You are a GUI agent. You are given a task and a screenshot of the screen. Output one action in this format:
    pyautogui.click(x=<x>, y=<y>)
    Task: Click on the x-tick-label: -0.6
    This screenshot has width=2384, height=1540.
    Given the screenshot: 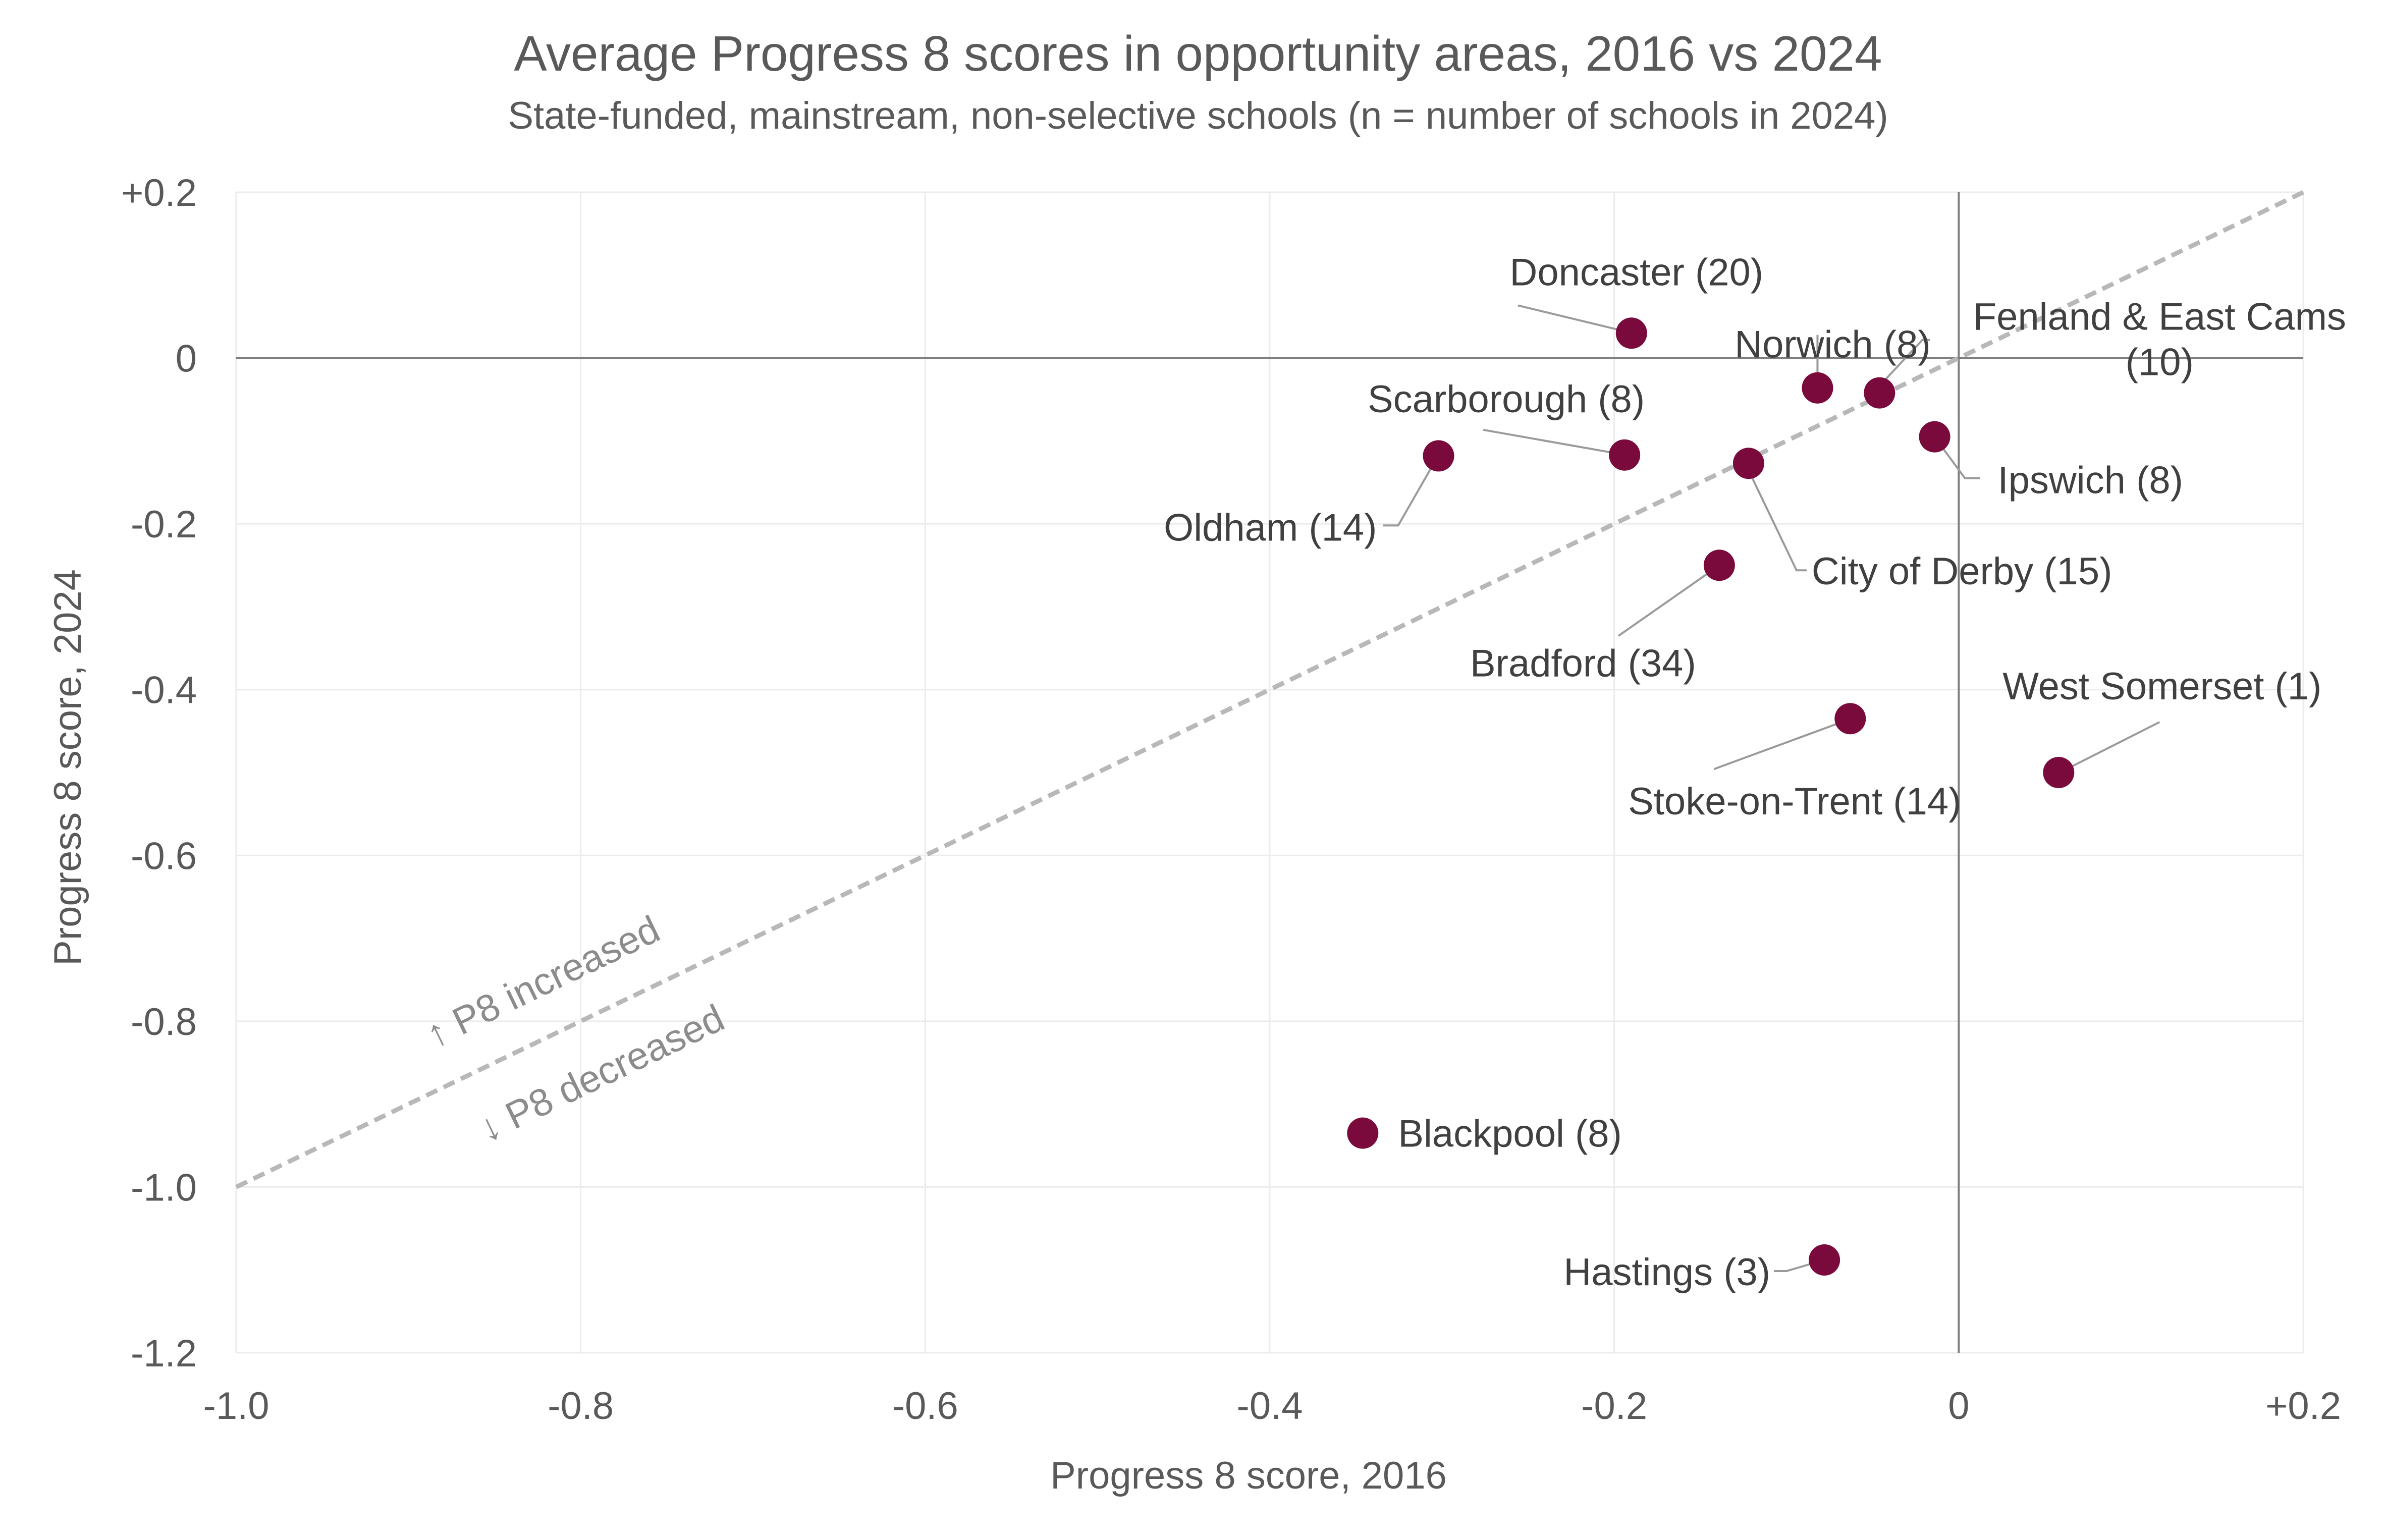 What is the action you would take?
    pyautogui.click(x=925, y=1406)
    